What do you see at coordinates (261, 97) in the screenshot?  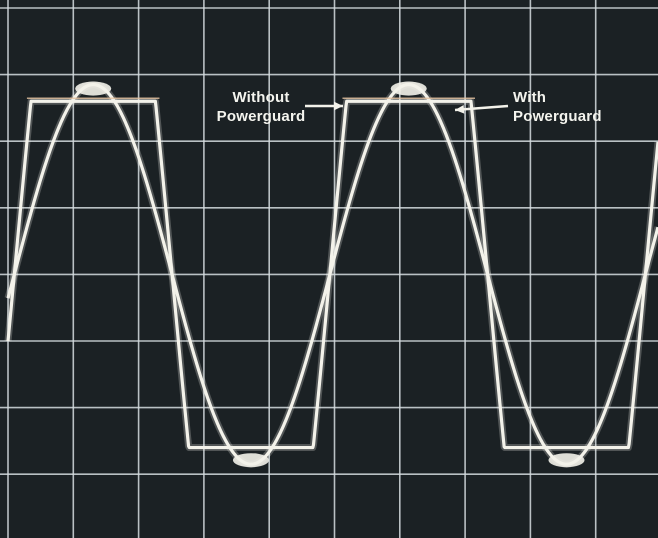 I see `annotation-without-line1: Without` at bounding box center [261, 97].